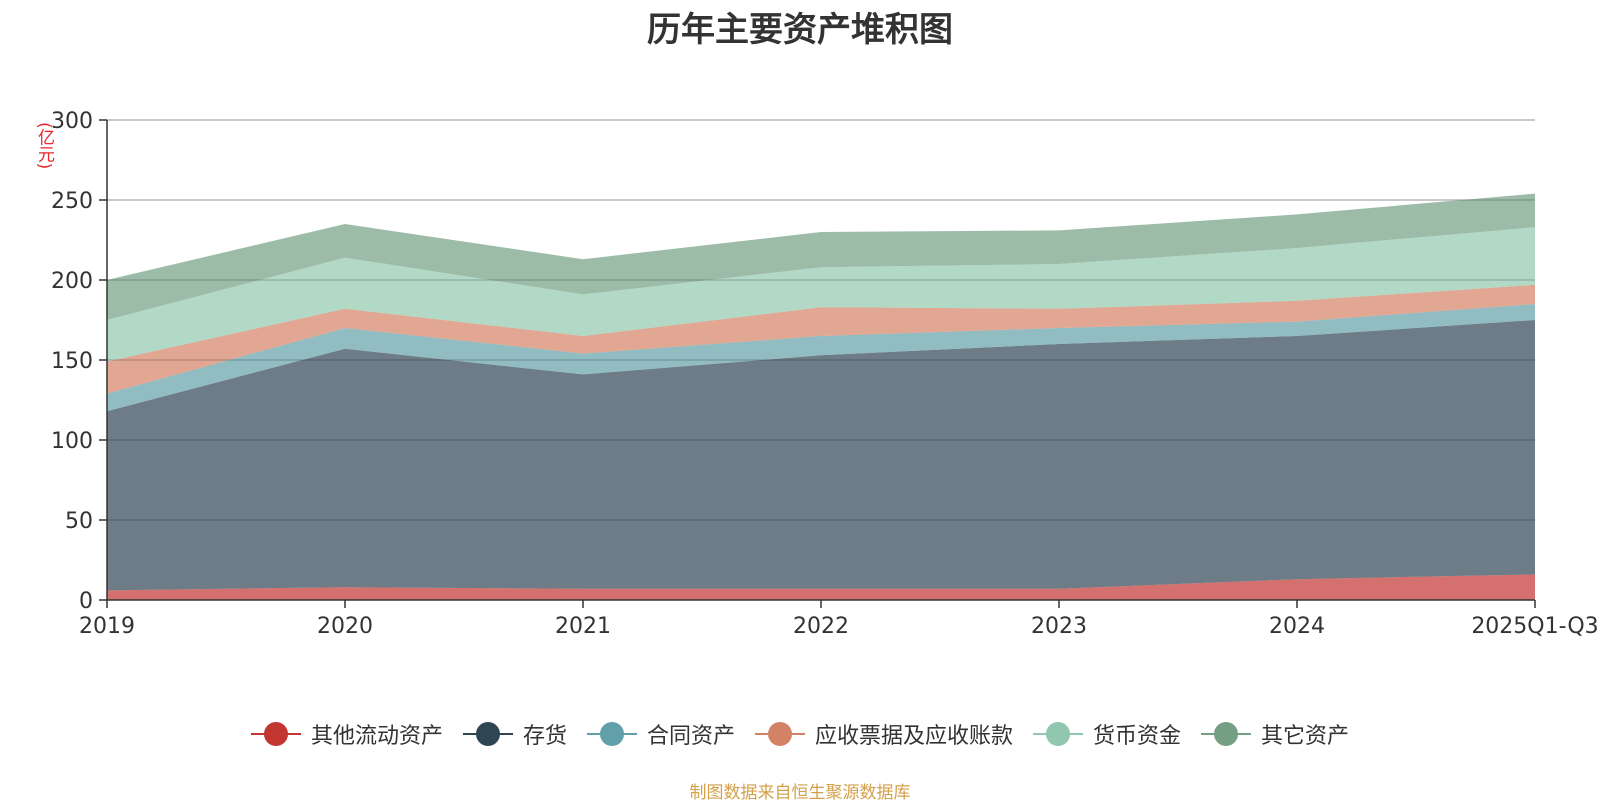  I want to click on y-tick-label: 50, so click(79, 521).